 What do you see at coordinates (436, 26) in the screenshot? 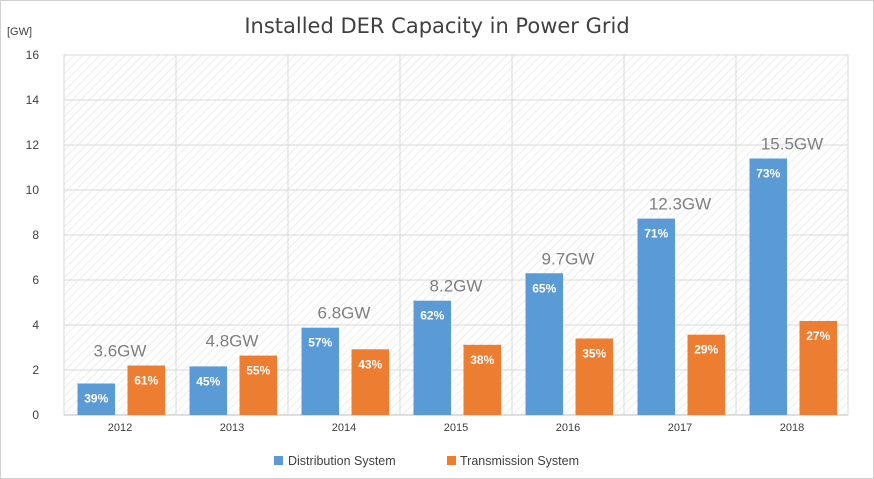
I see `chart-title: Installed DER Capacity in Power Grid` at bounding box center [436, 26].